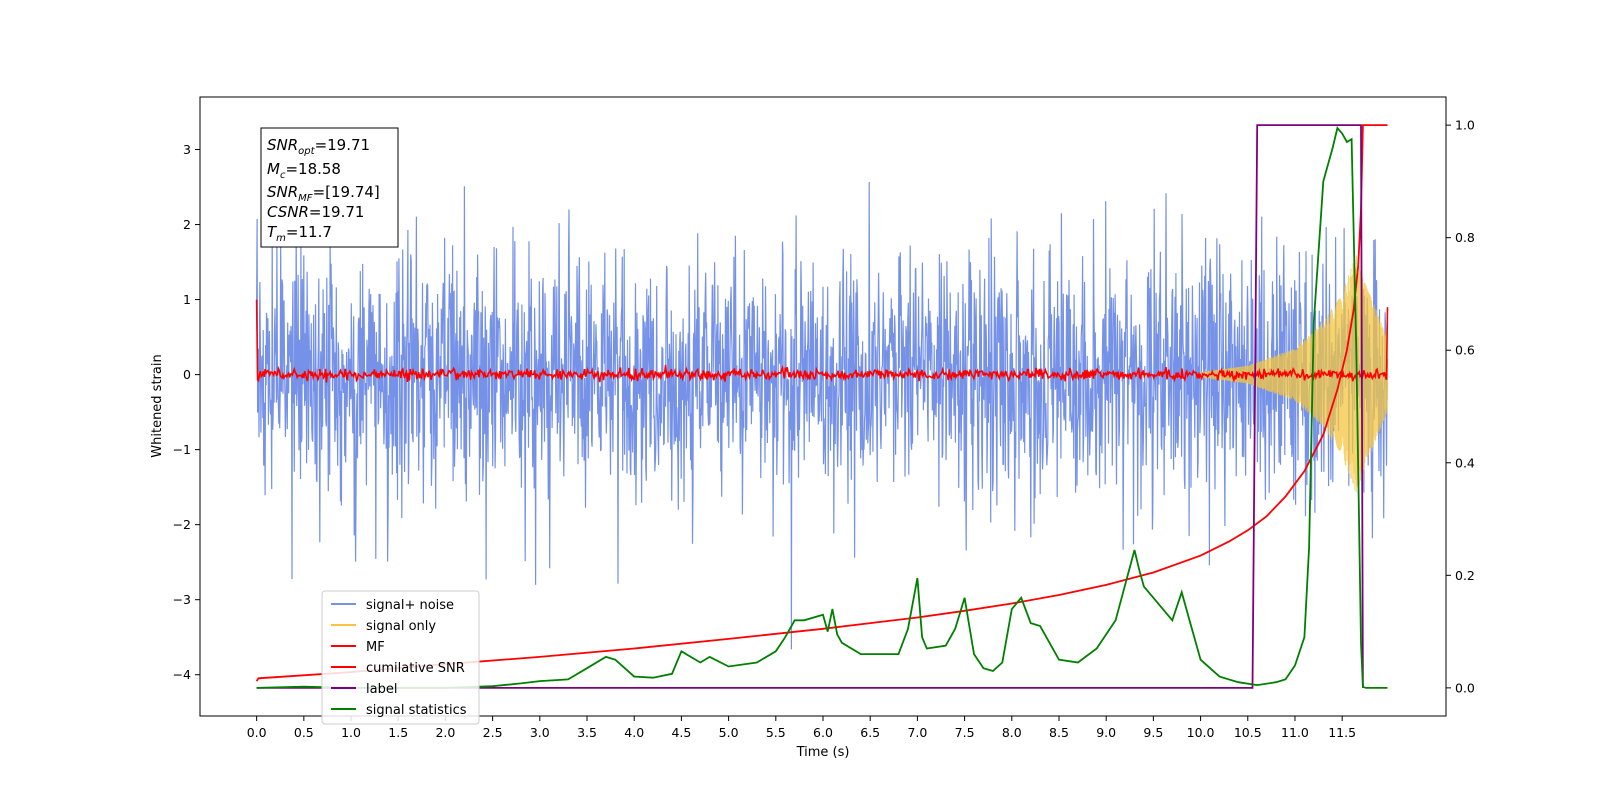 The height and width of the screenshot is (800, 1600). What do you see at coordinates (1294, 374) in the screenshot?
I see `series-signal-only` at bounding box center [1294, 374].